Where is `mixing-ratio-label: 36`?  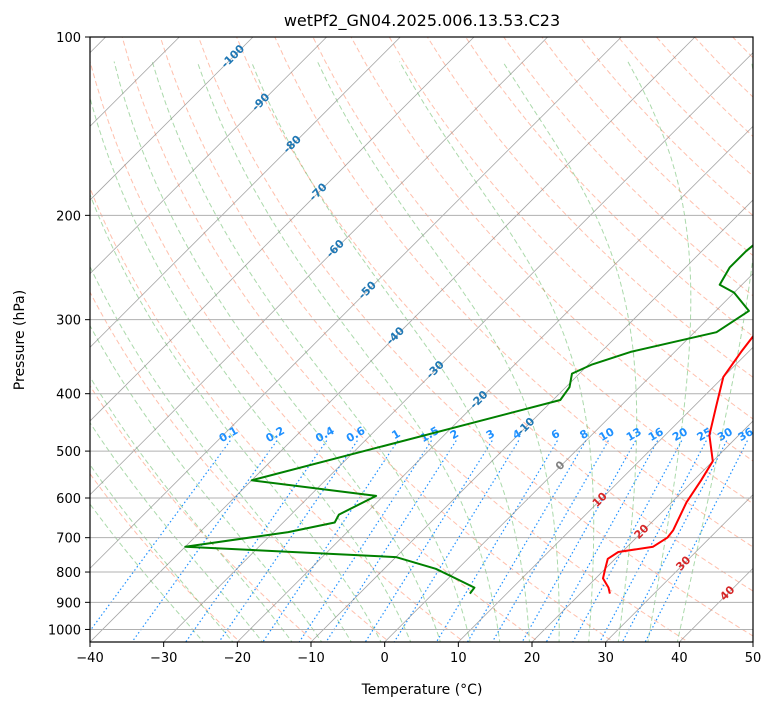 mixing-ratio-label: 36 is located at coordinates (746, 434).